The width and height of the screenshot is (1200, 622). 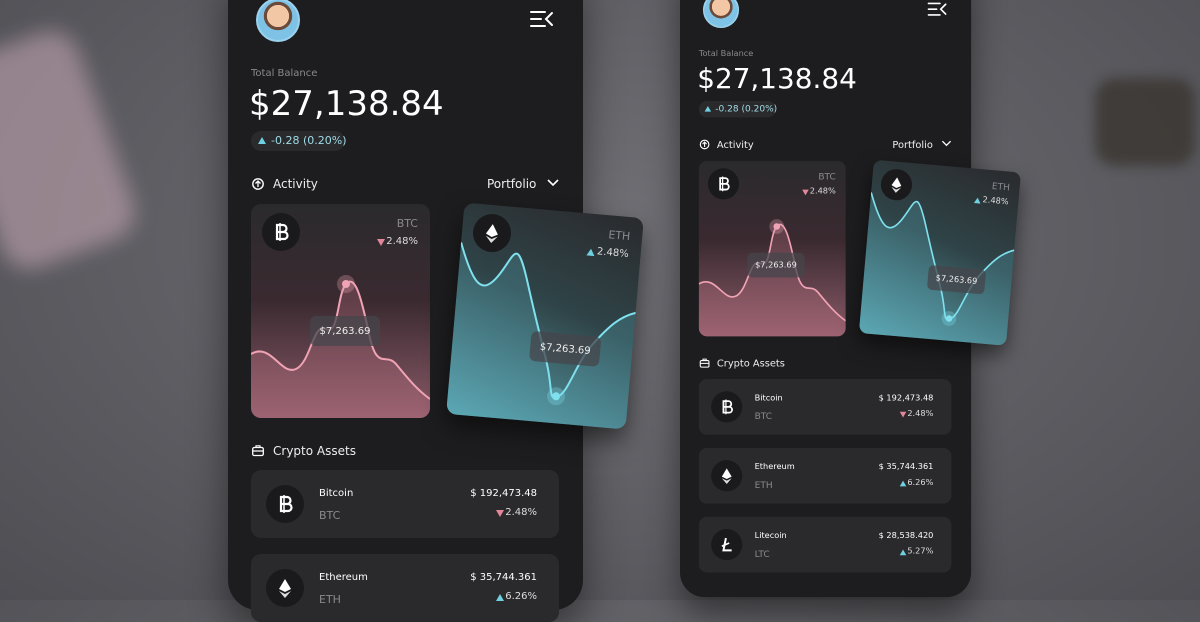 What do you see at coordinates (763, 485) in the screenshot?
I see `asset-symbol: ETH` at bounding box center [763, 485].